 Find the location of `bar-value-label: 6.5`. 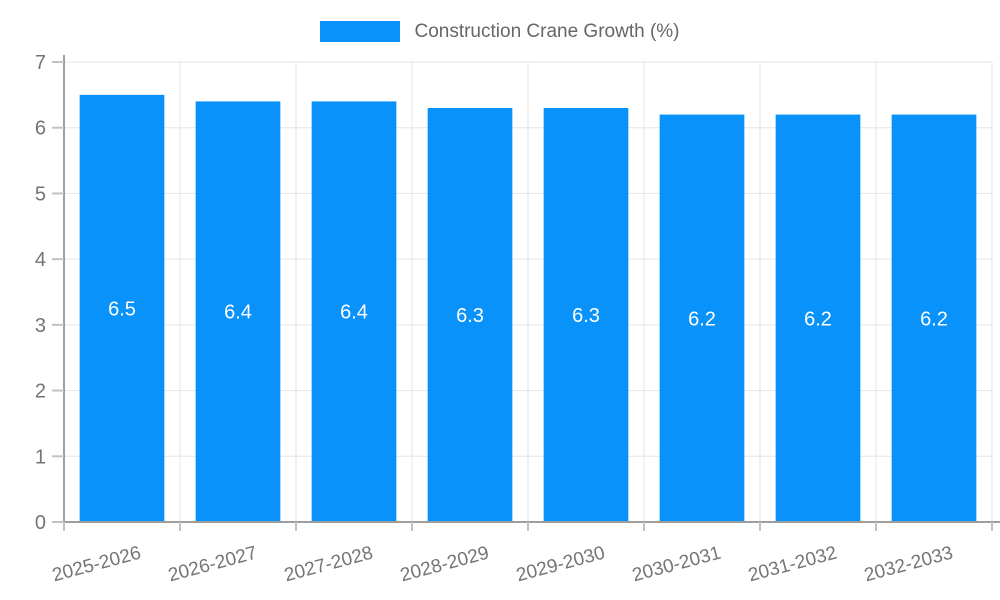

bar-value-label: 6.5 is located at coordinates (122, 309).